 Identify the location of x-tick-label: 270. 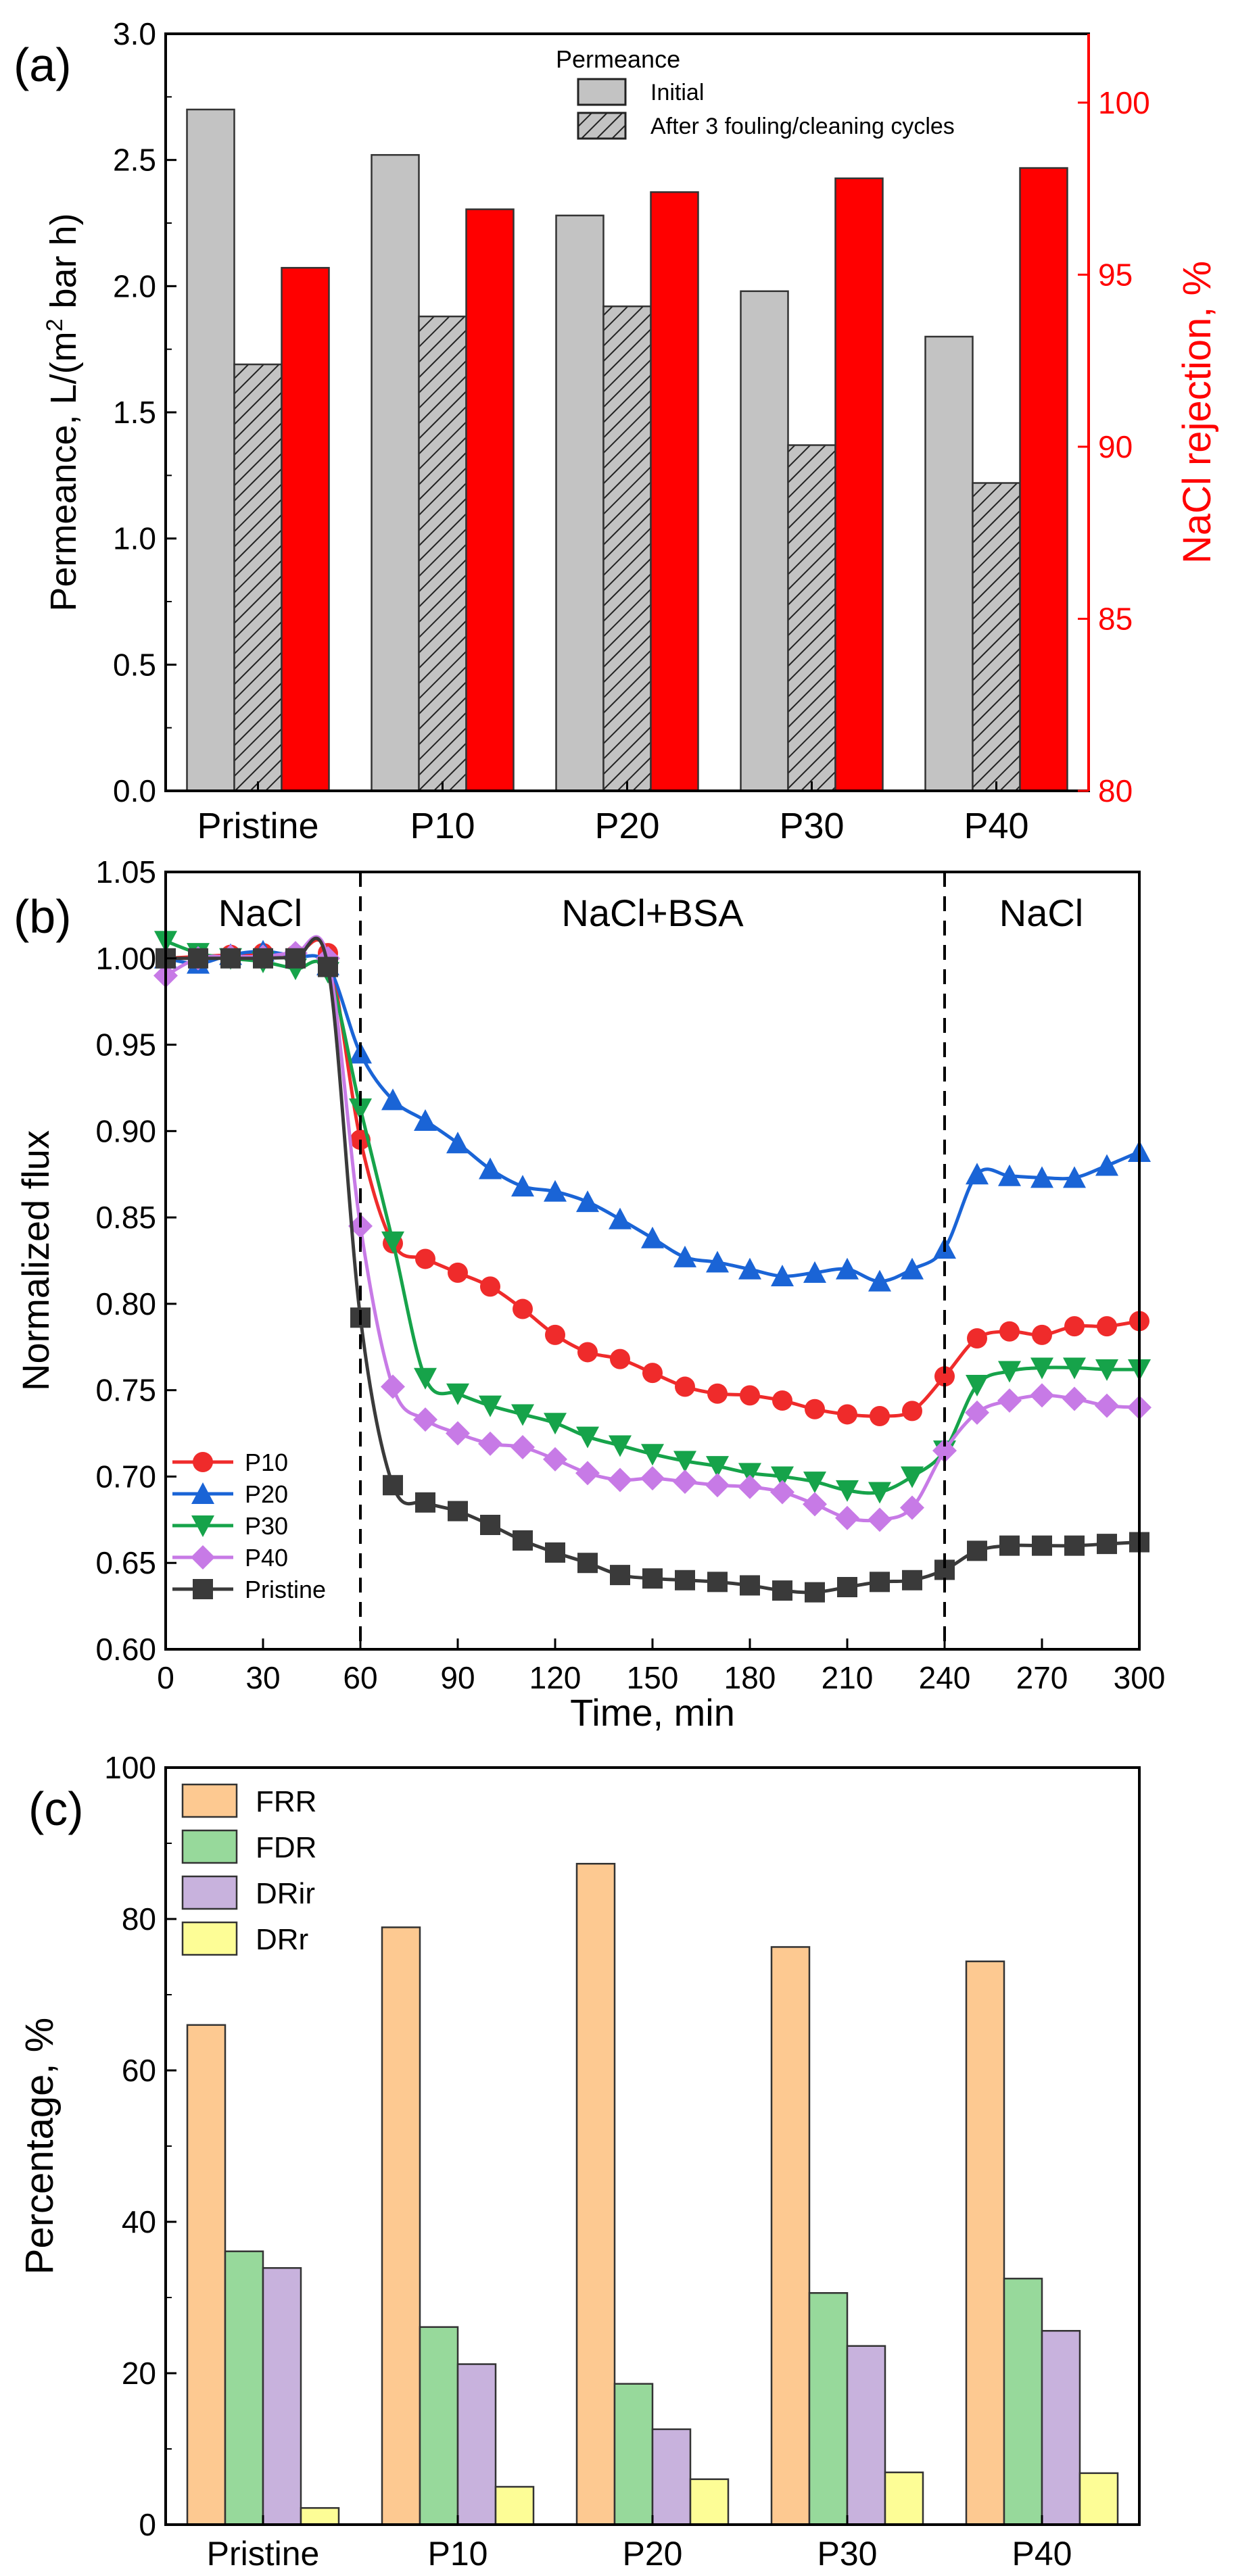
(1042, 1677).